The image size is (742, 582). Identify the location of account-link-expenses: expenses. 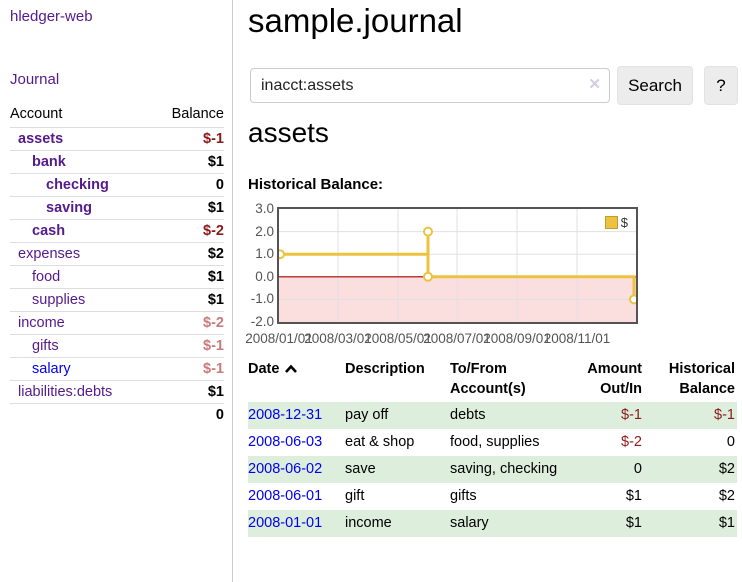
(49, 254).